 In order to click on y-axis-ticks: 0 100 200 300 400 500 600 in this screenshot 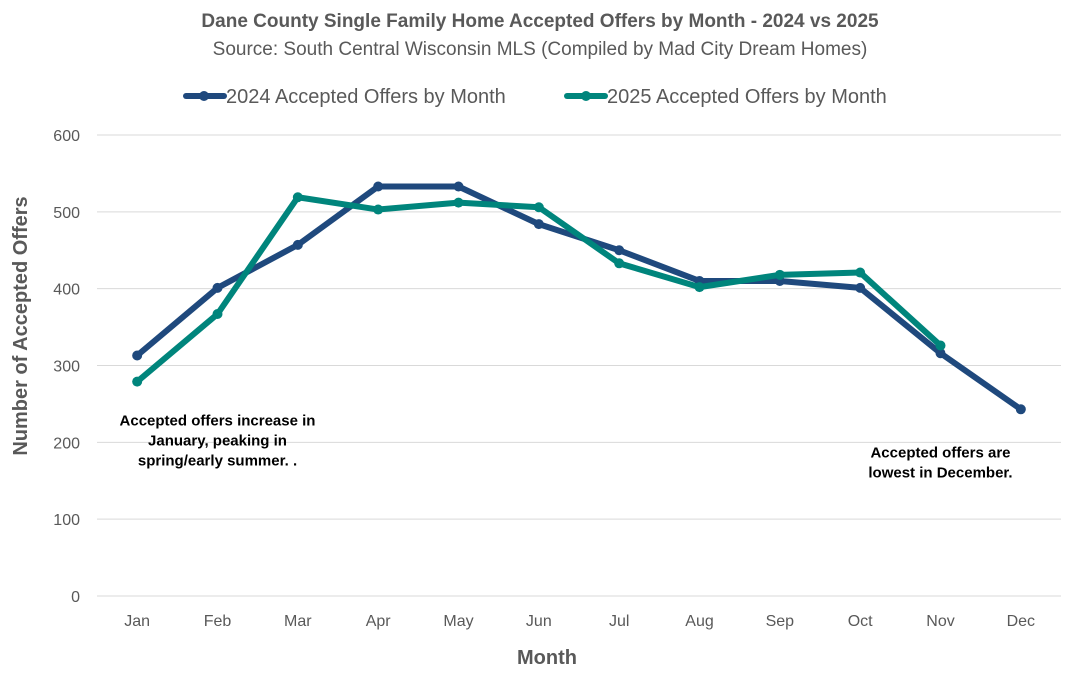, I will do `click(66, 367)`.